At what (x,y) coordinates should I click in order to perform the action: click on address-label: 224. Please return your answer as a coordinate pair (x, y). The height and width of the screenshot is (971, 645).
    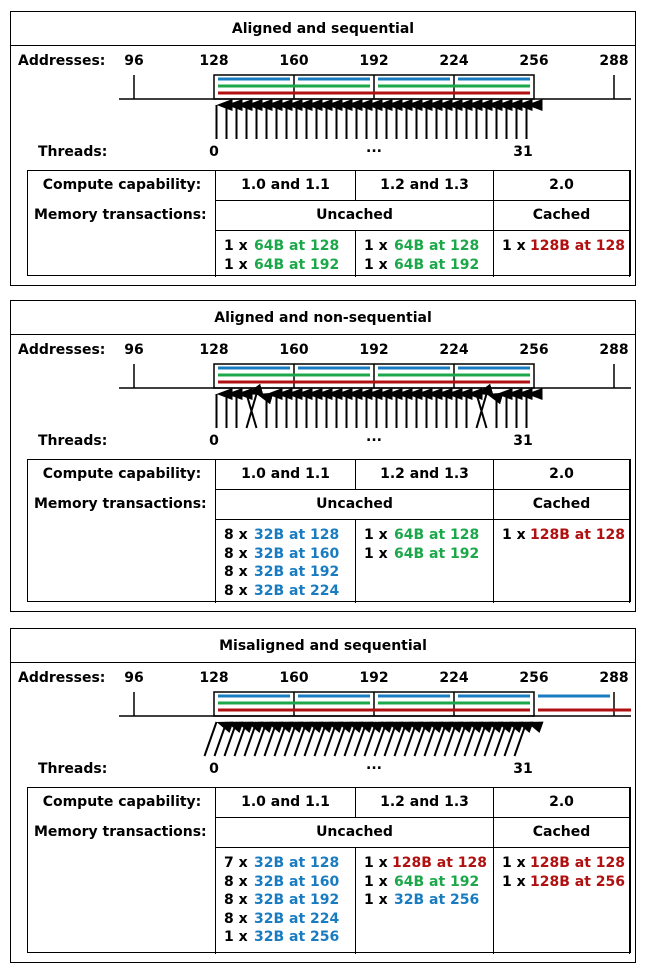
    Looking at the image, I should click on (454, 61).